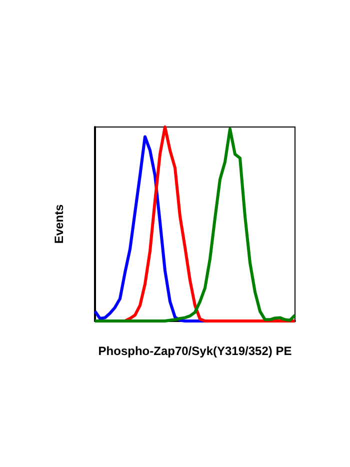 The width and height of the screenshot is (350, 467). What do you see at coordinates (59, 224) in the screenshot?
I see `y-axis-title: Events` at bounding box center [59, 224].